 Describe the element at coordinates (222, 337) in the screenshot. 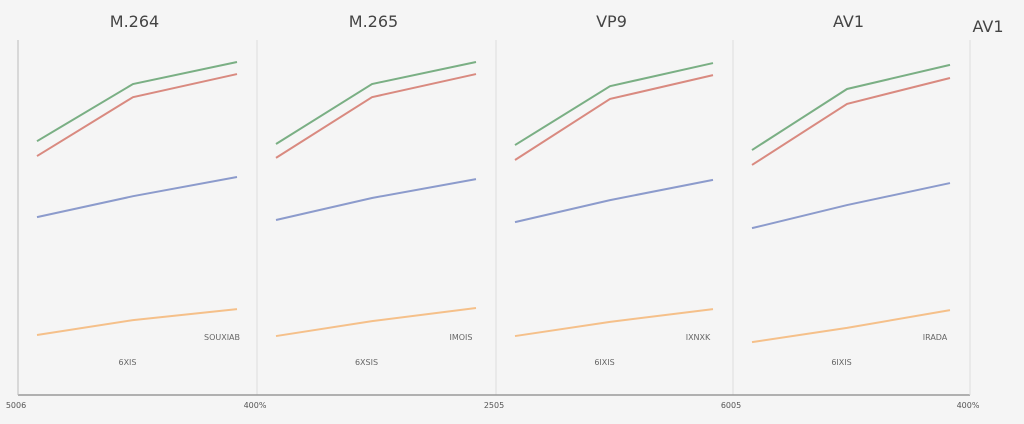

I see `panel-label-right: SOUXIAB` at that location.